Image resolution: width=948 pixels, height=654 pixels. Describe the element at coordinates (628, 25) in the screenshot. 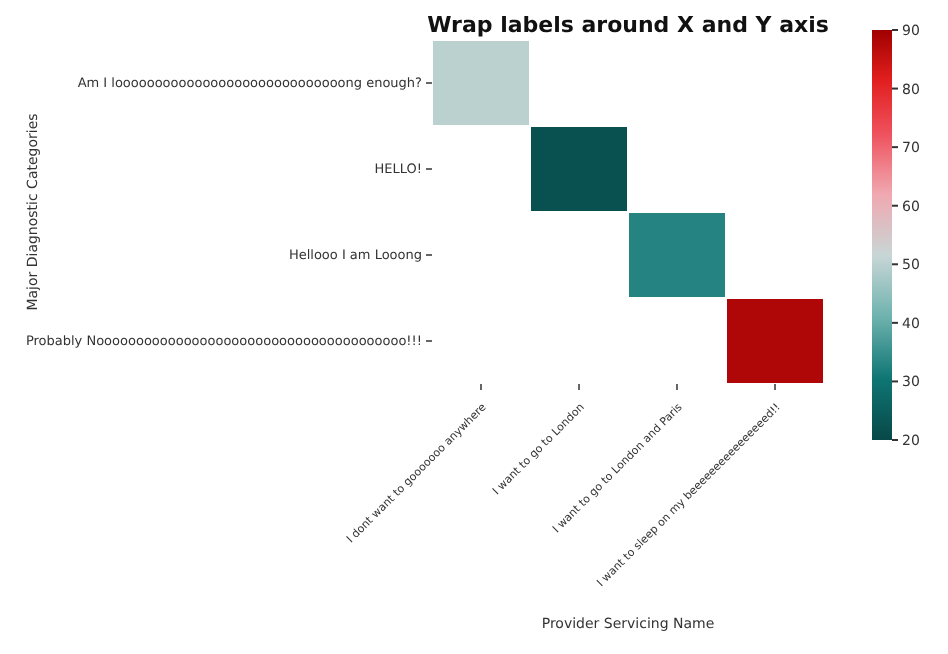

I see `chart-title: Wrap labels around X and Y axis` at that location.